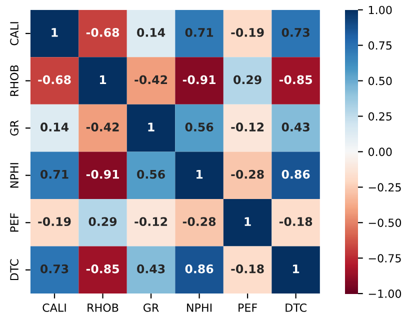 This screenshot has width=405, height=328. What do you see at coordinates (385, 223) in the screenshot?
I see `color-bar-label: −0.50` at bounding box center [385, 223].